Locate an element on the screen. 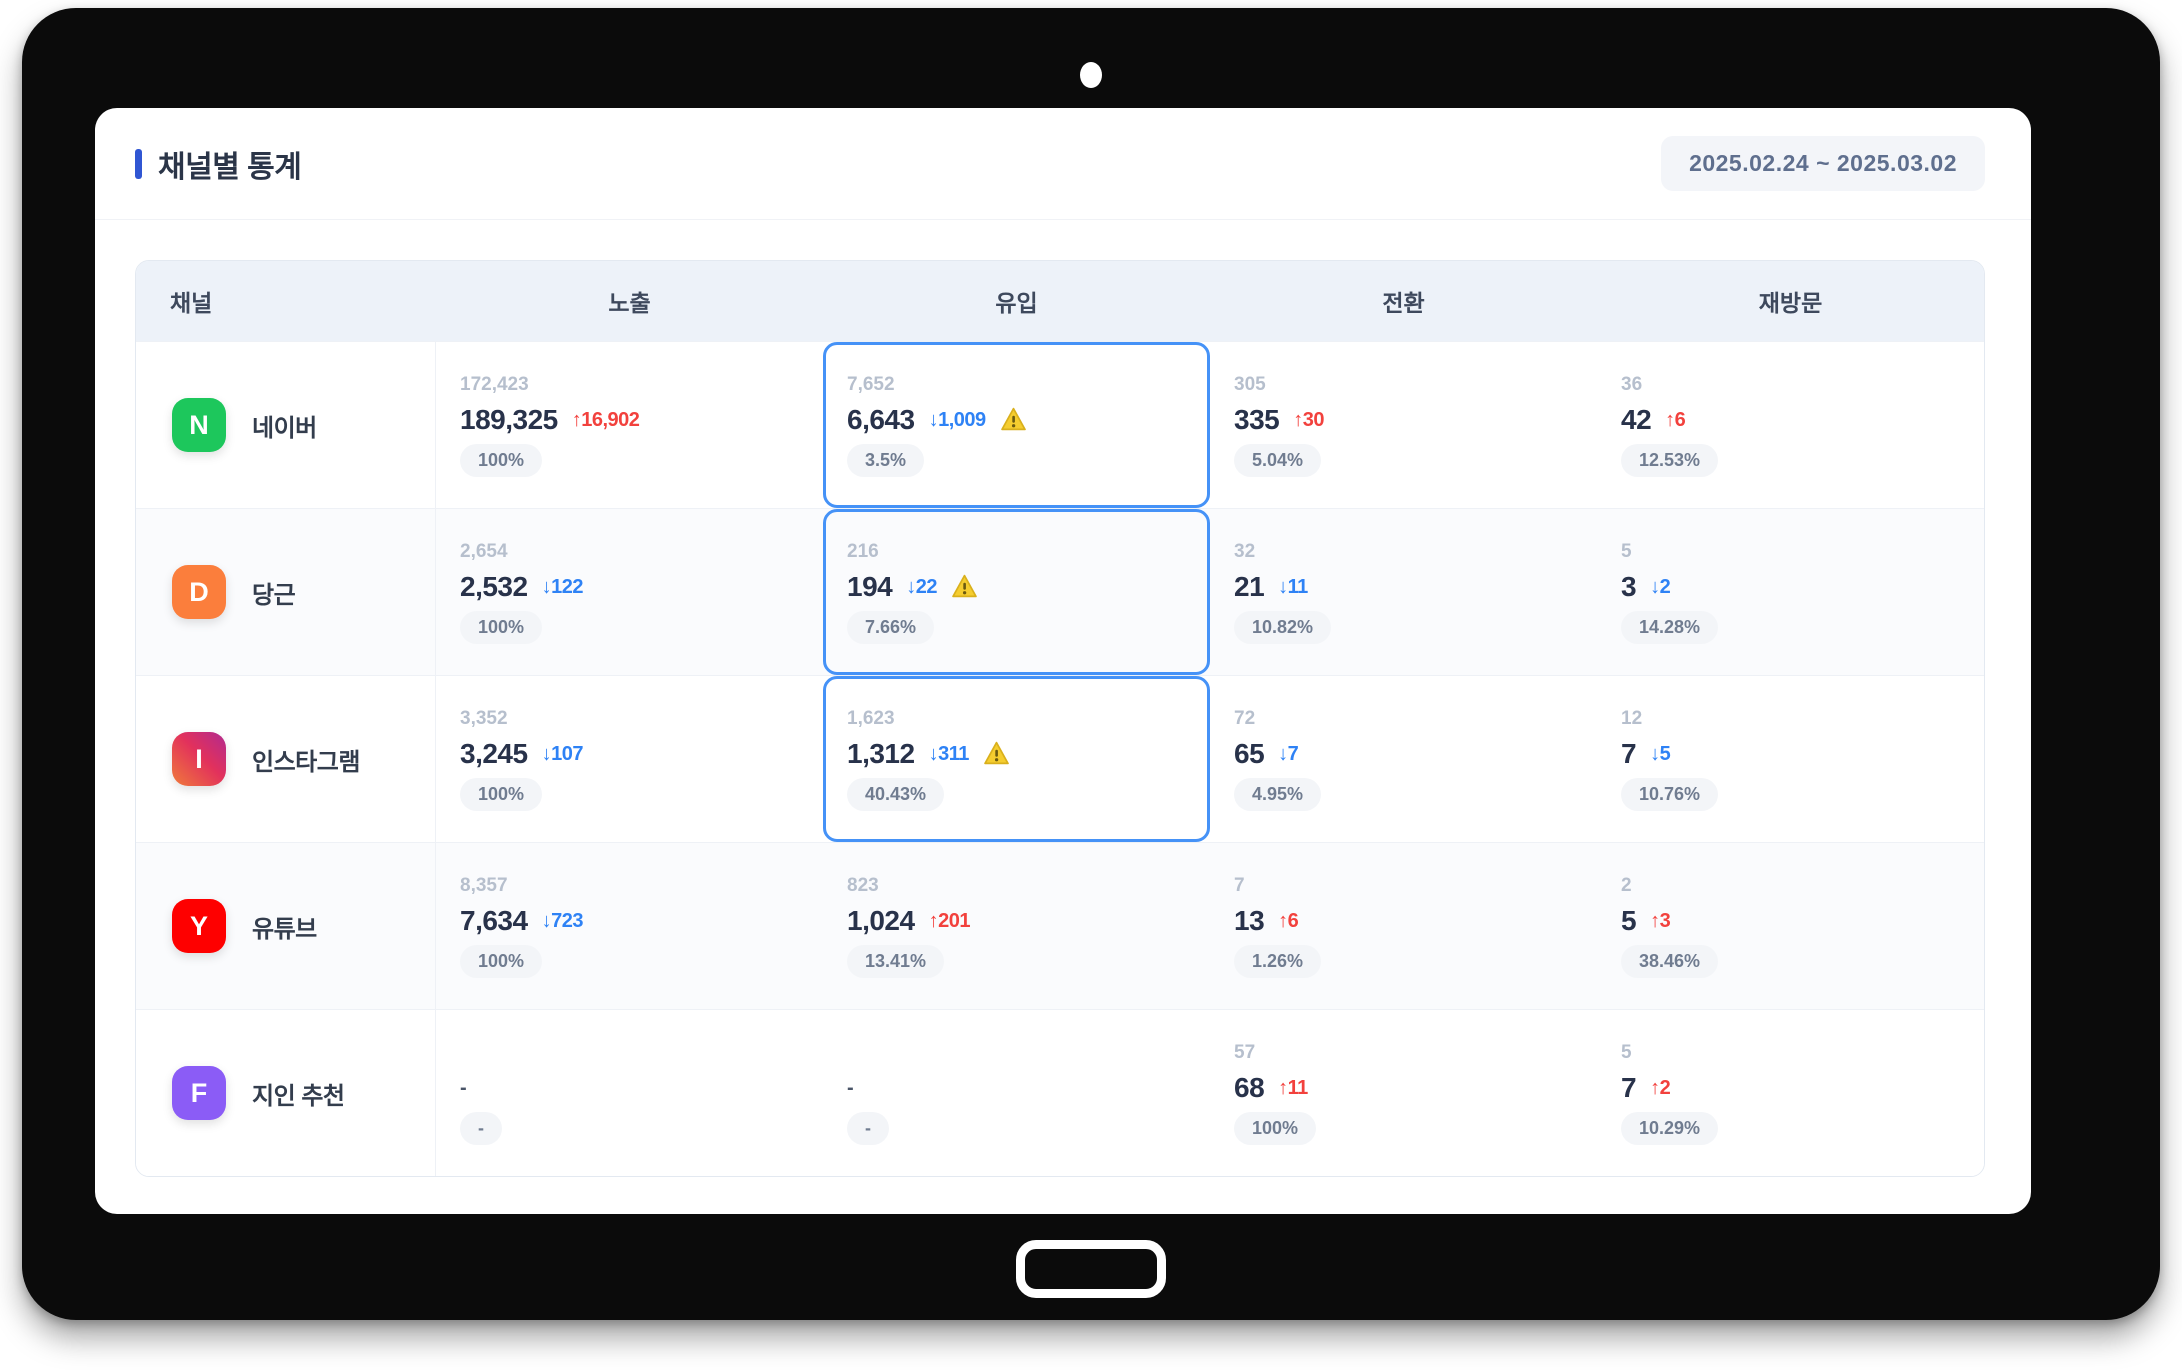 The width and height of the screenshot is (2182, 1370). change-indicator: ↑11 is located at coordinates (1293, 1087).